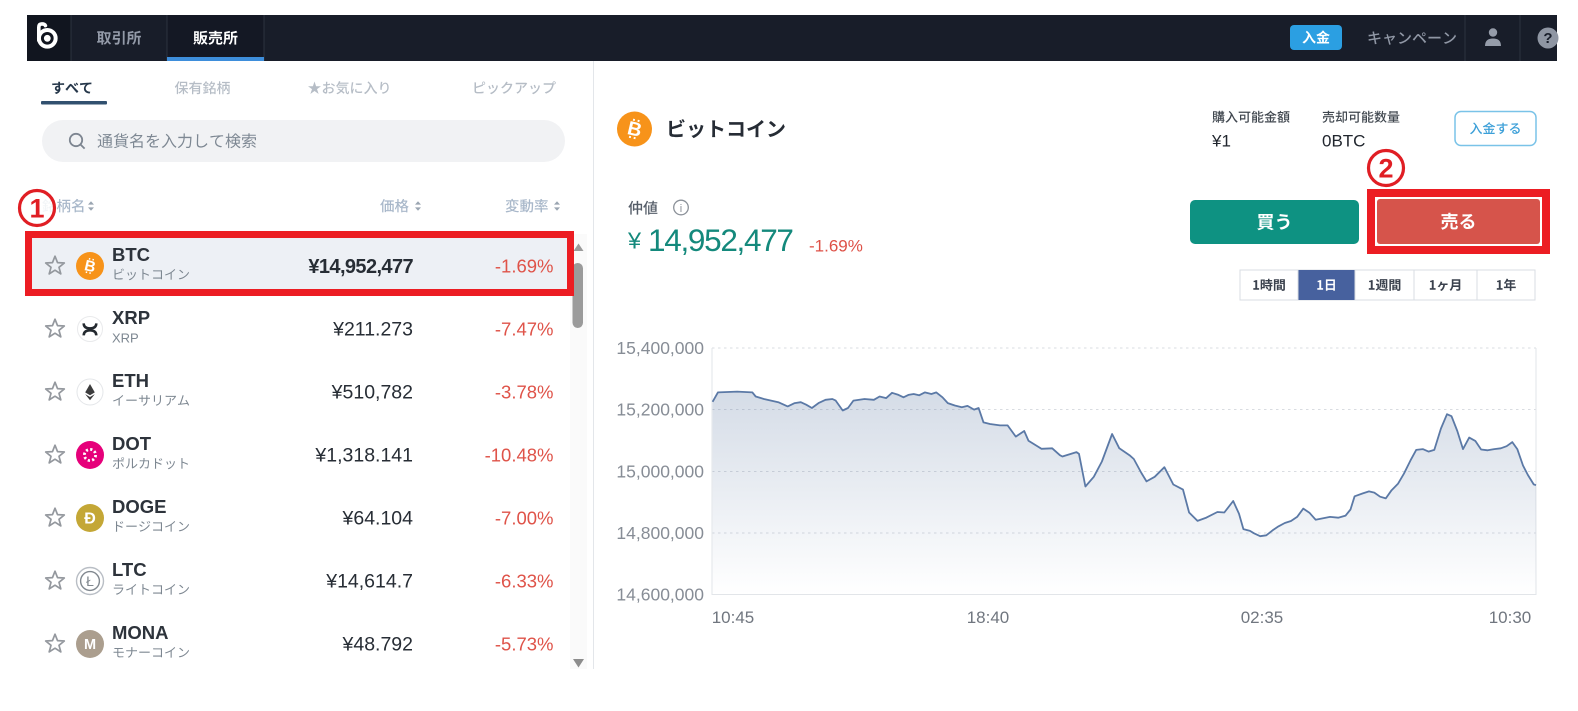 Image resolution: width=1578 pixels, height=711 pixels. What do you see at coordinates (36, 208) in the screenshot?
I see `svg-text: 1` at bounding box center [36, 208].